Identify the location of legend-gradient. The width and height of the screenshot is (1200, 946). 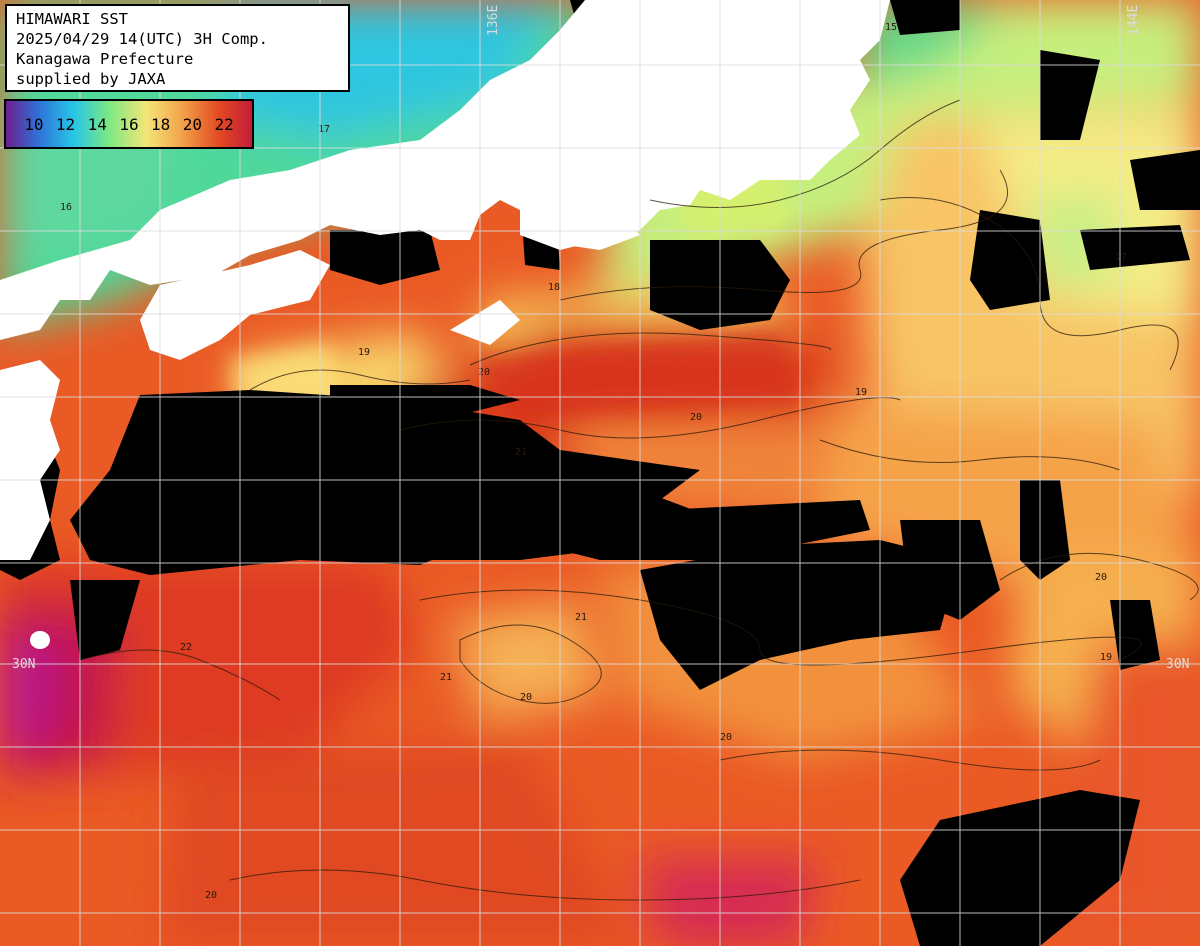
(129, 124).